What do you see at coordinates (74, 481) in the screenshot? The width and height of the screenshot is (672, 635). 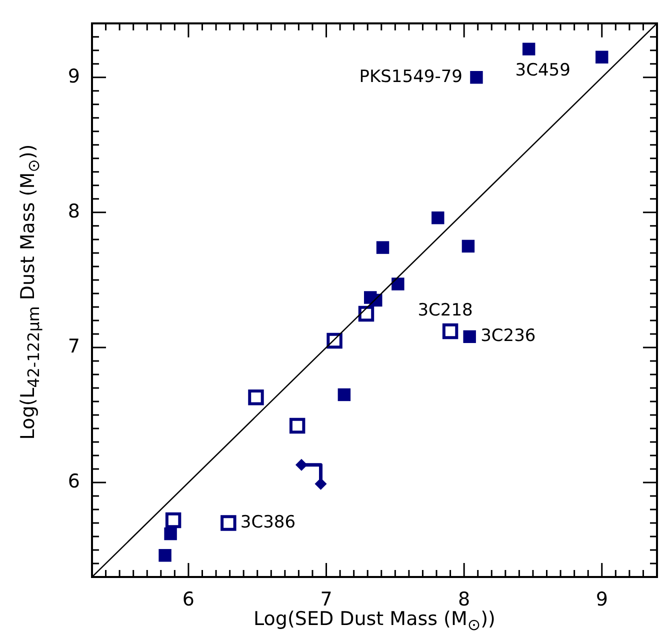 I see `y-tick-label: 6` at bounding box center [74, 481].